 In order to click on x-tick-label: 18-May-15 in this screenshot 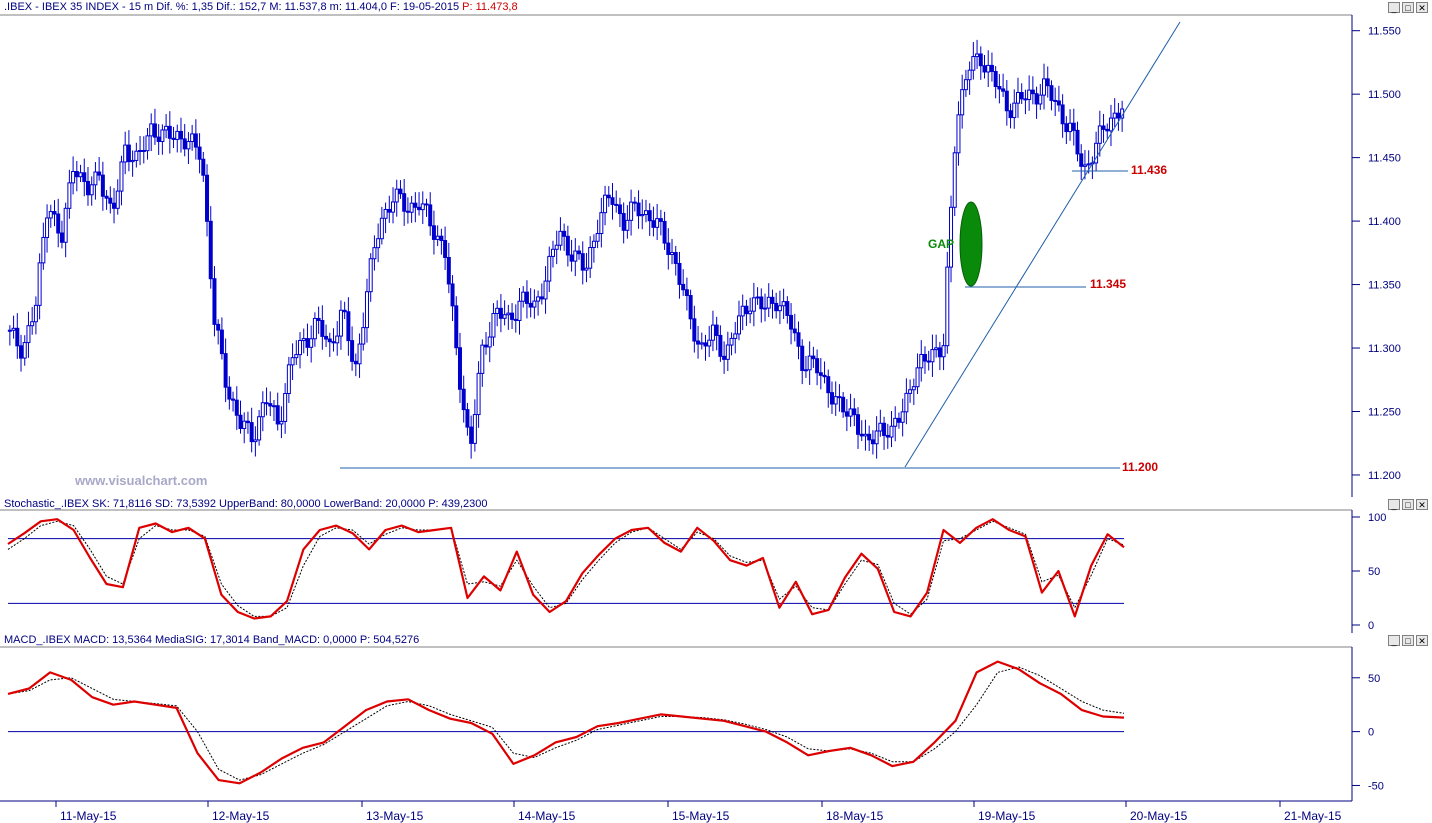, I will do `click(855, 816)`.